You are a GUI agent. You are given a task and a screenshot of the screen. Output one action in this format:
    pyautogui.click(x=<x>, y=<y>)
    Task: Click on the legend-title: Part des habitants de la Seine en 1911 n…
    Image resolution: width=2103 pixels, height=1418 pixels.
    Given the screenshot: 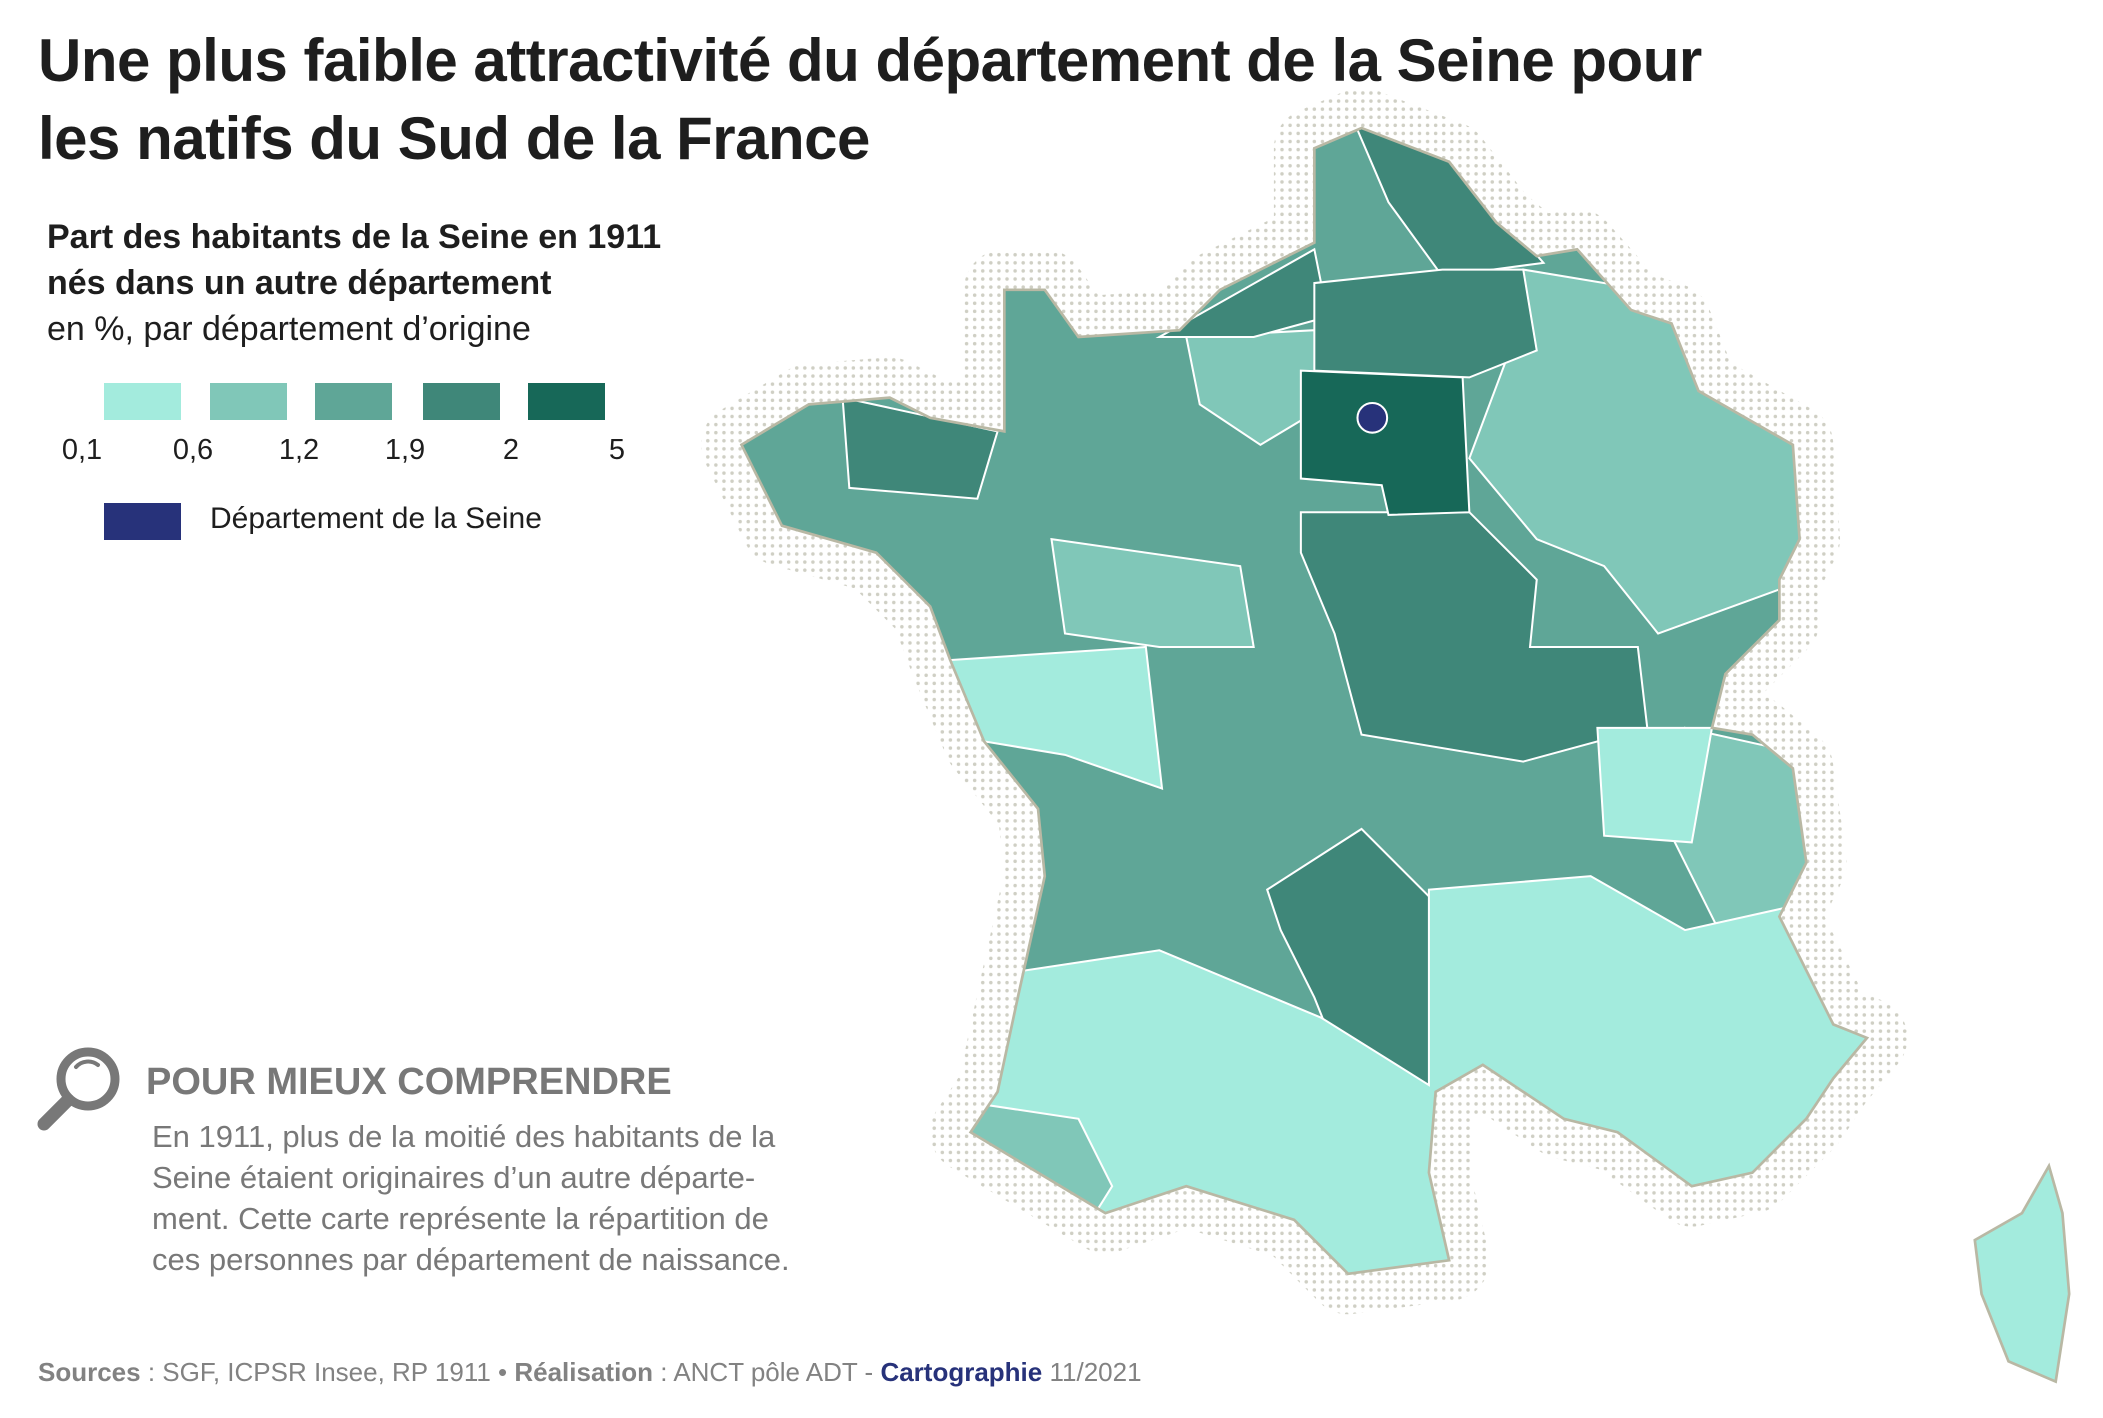 What is the action you would take?
    pyautogui.click(x=354, y=283)
    